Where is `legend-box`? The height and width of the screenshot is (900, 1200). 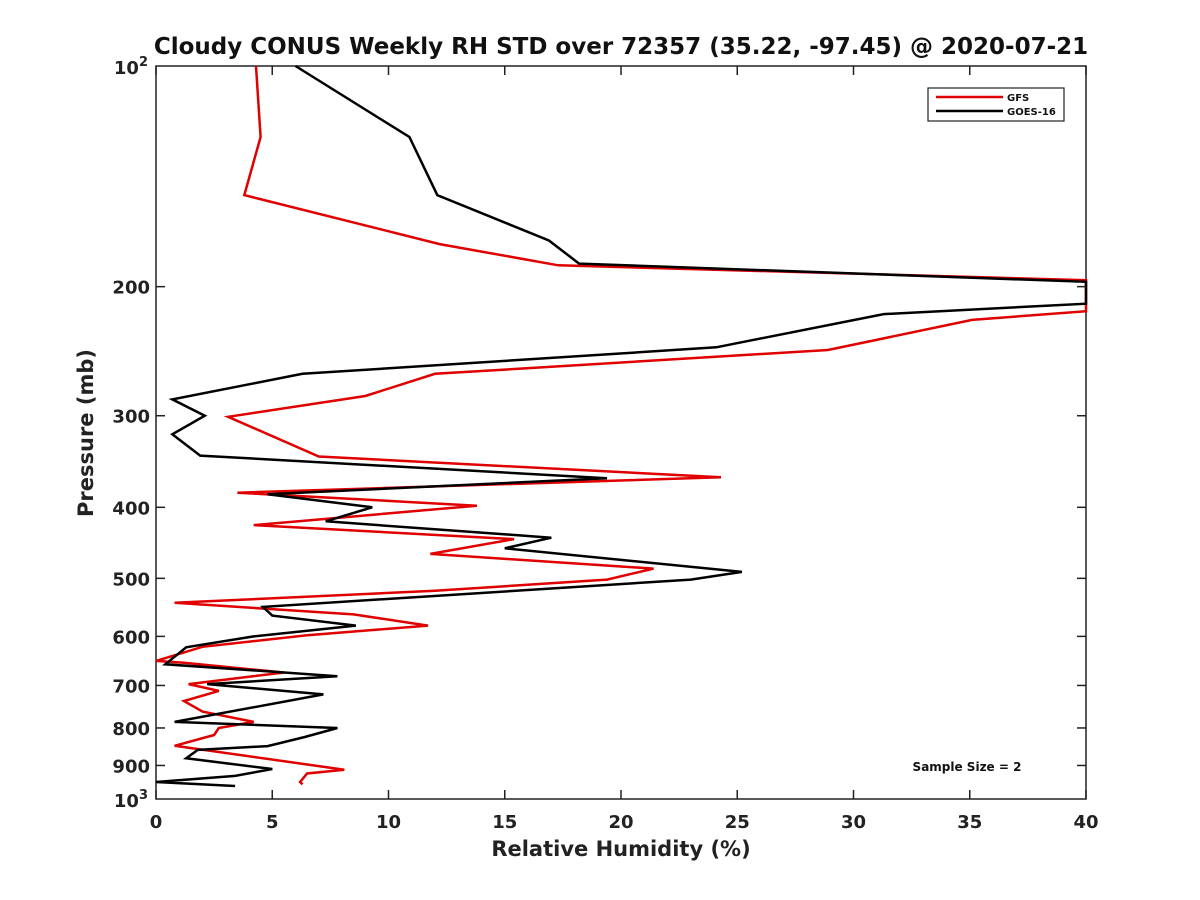
legend-box is located at coordinates (996, 104).